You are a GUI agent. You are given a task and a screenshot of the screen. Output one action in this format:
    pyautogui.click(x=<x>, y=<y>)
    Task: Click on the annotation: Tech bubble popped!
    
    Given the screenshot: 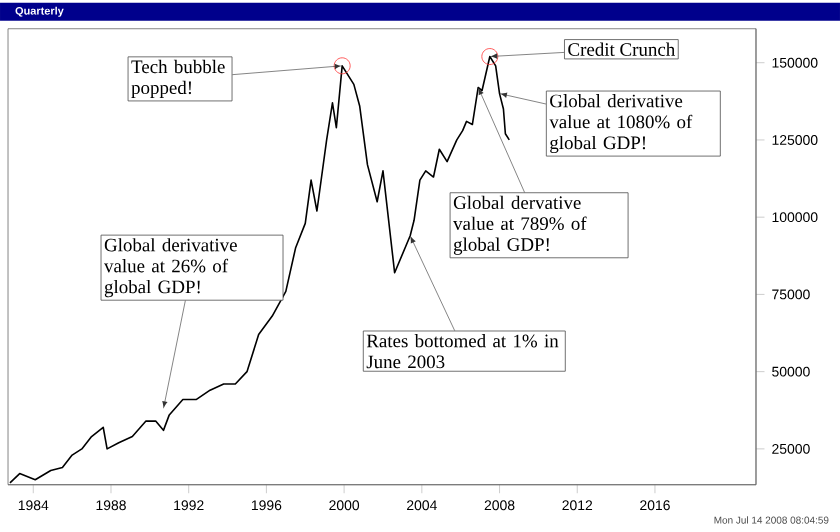 What is the action you would take?
    pyautogui.click(x=178, y=78)
    